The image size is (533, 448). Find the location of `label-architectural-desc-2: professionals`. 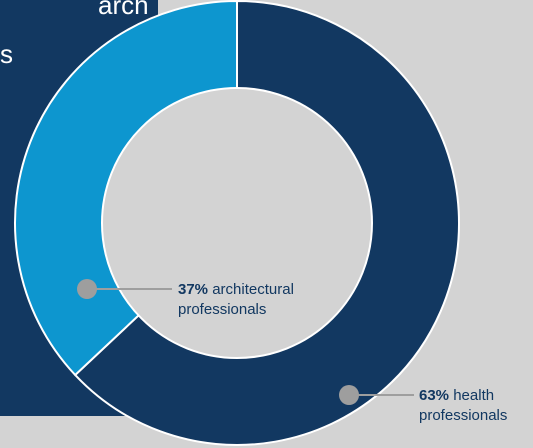

label-architectural-desc-2: professionals is located at coordinates (222, 309).